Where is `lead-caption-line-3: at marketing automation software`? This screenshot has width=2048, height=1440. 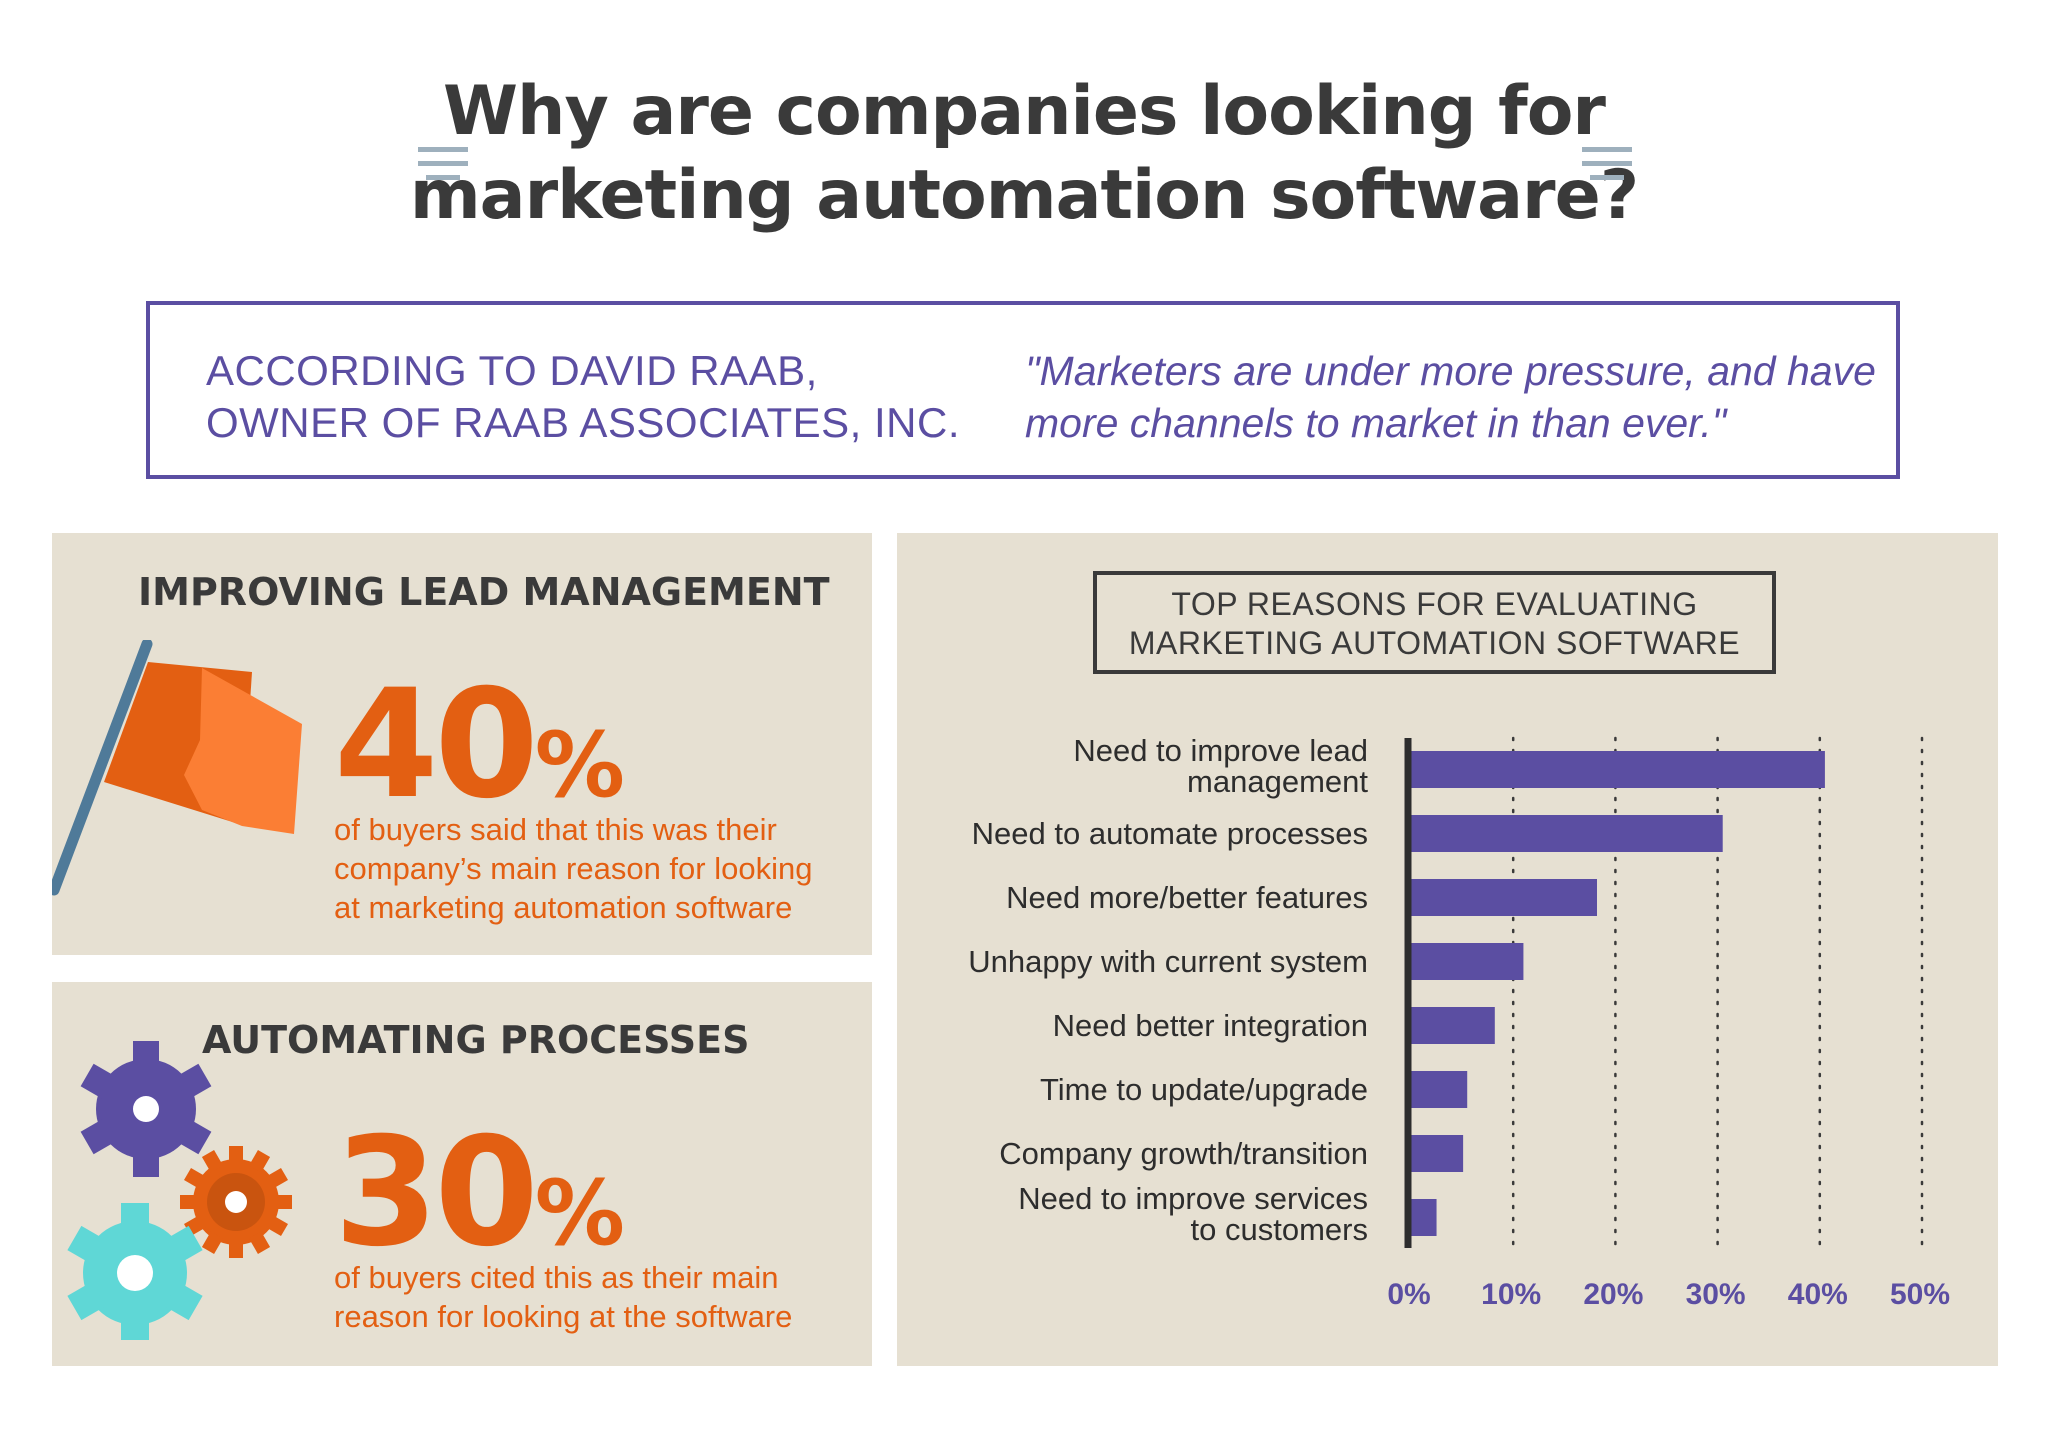
lead-caption-line-3: at marketing automation software is located at coordinates (563, 907).